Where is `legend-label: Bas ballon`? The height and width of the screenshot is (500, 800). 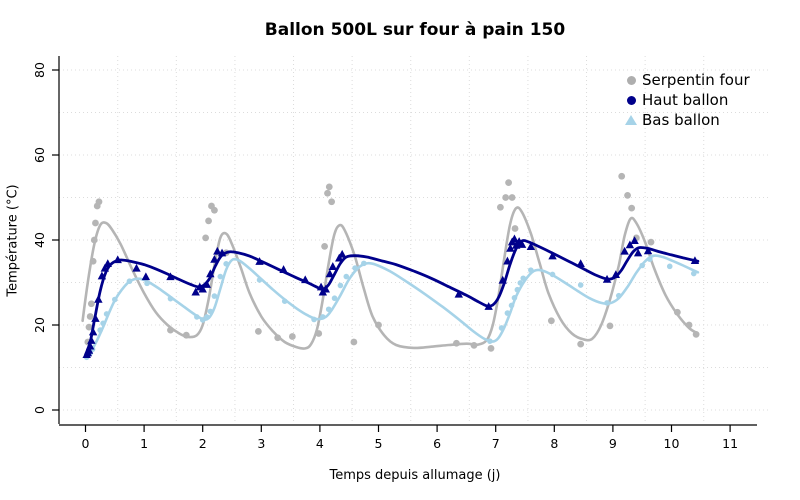
legend-label: Bas ballon is located at coordinates (681, 120).